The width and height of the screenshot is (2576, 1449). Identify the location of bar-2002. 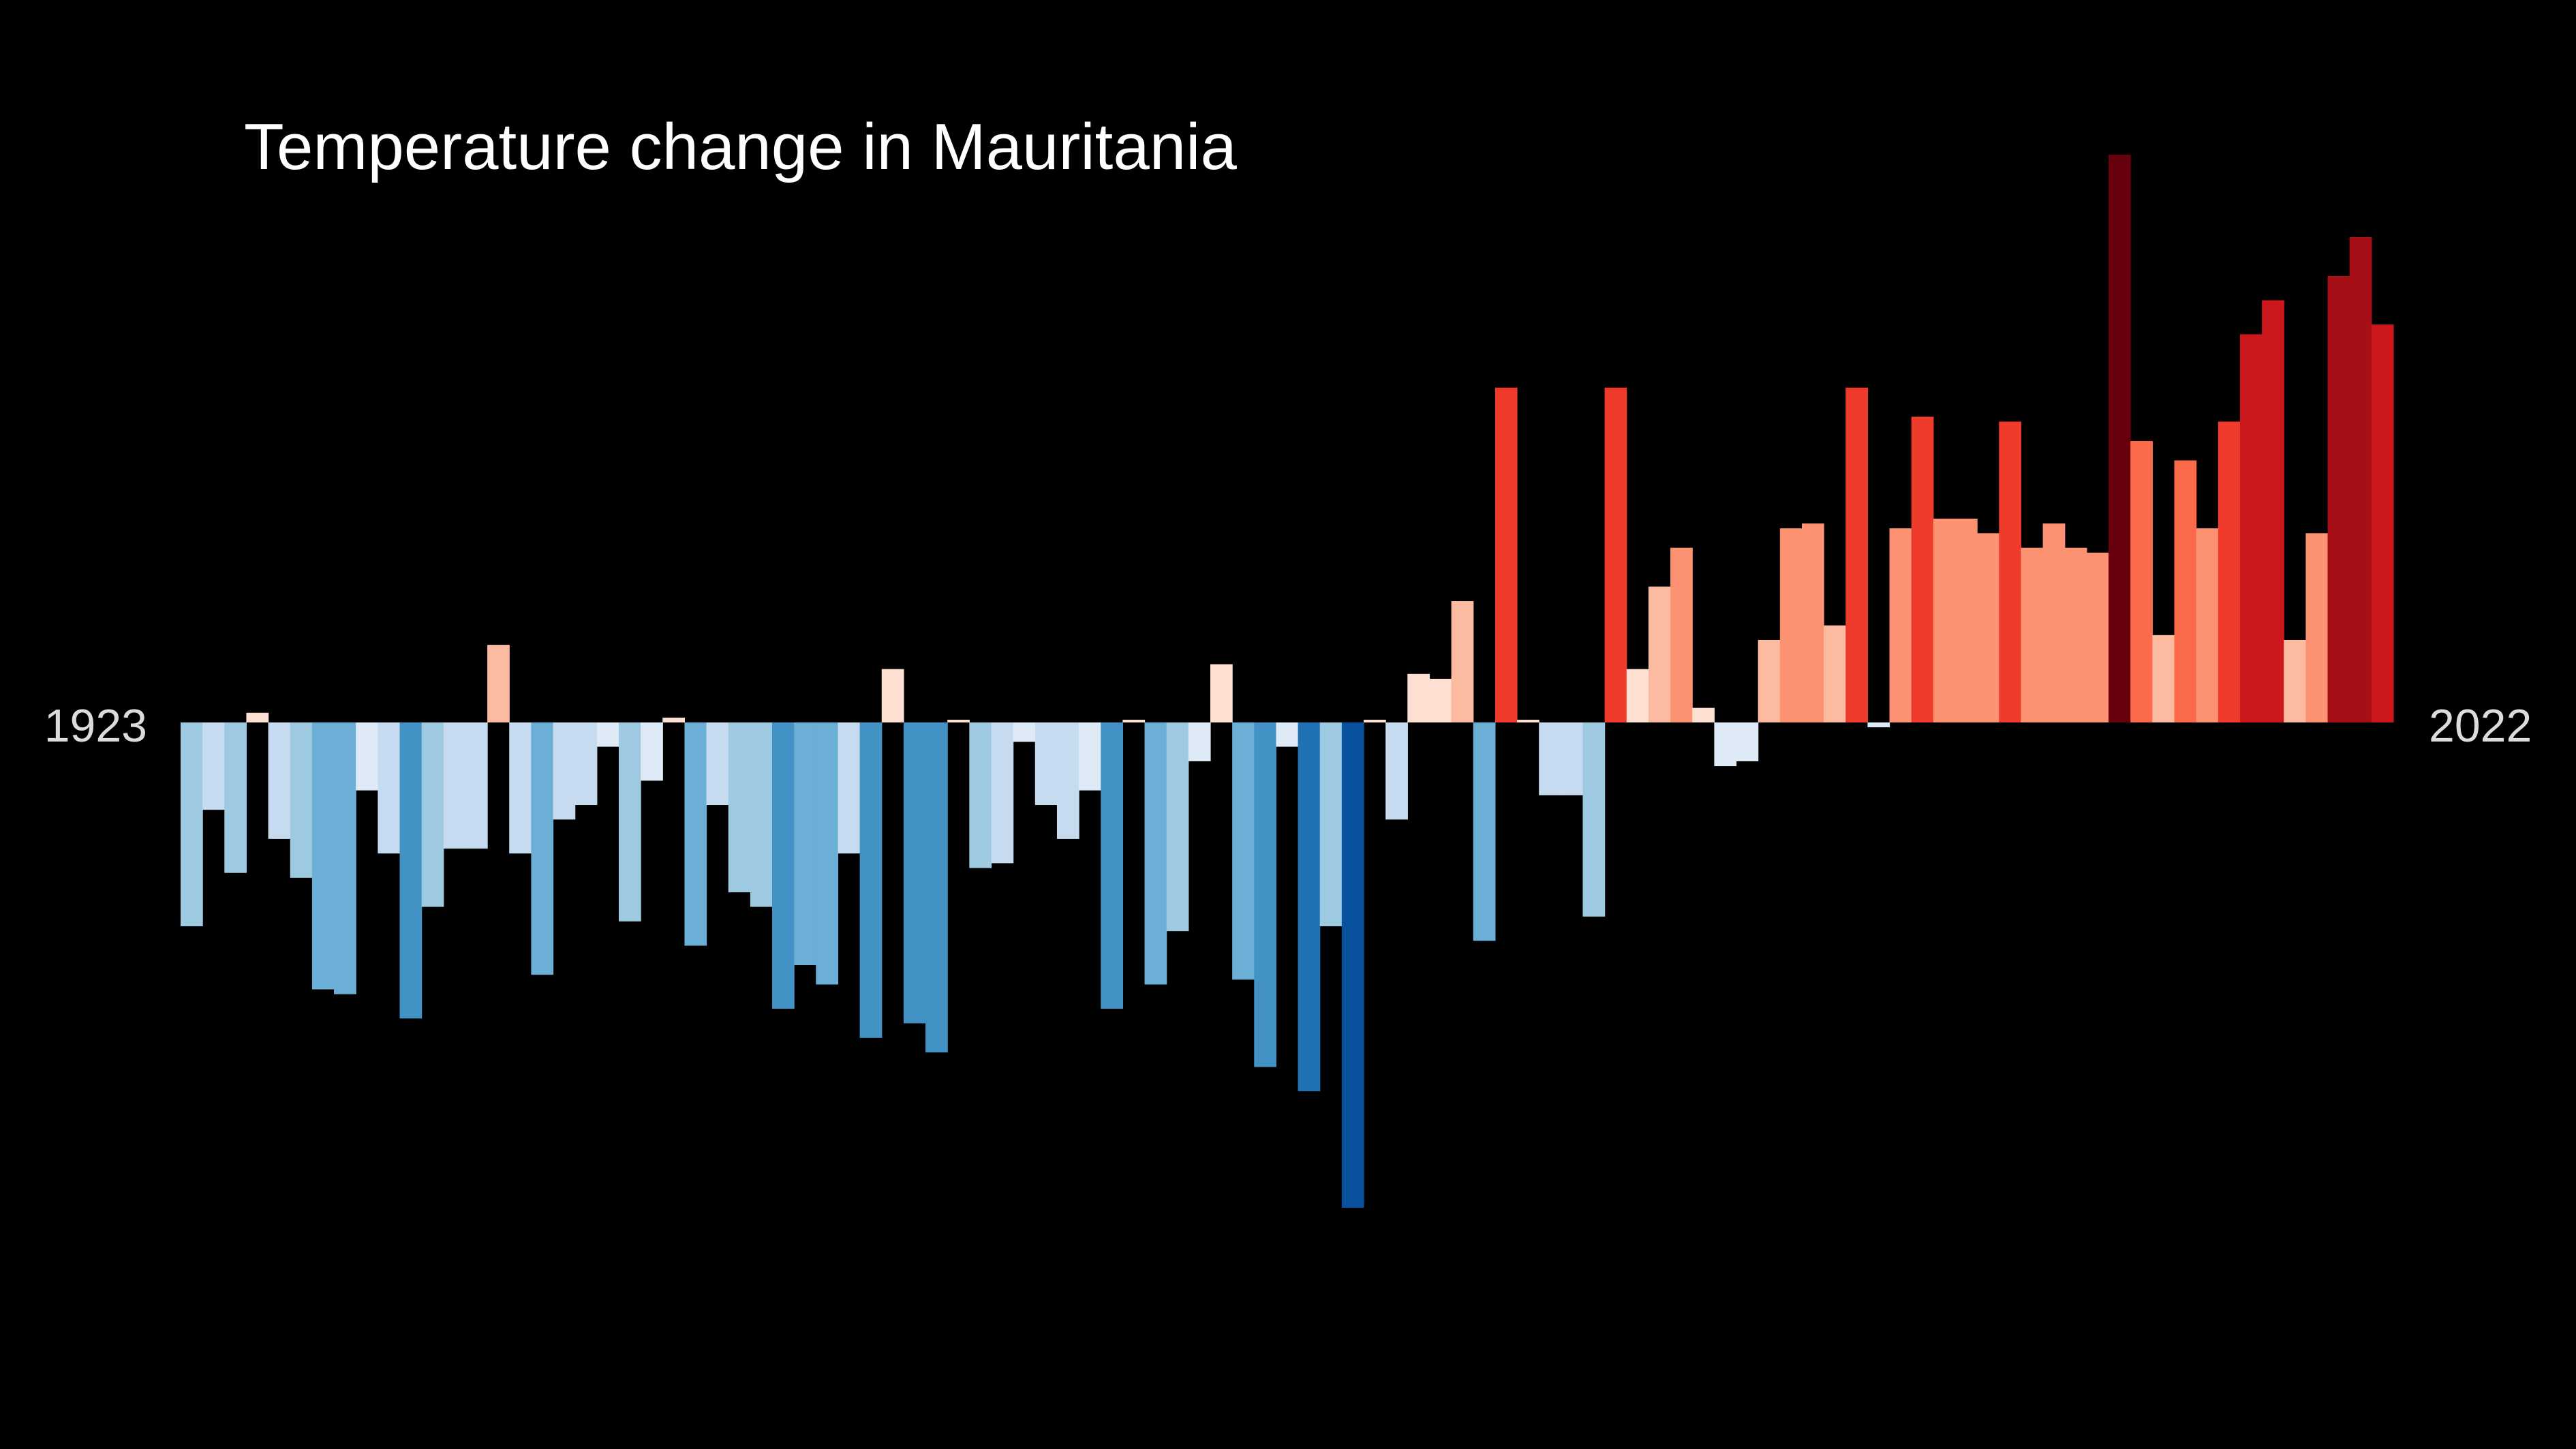
(1923, 569).